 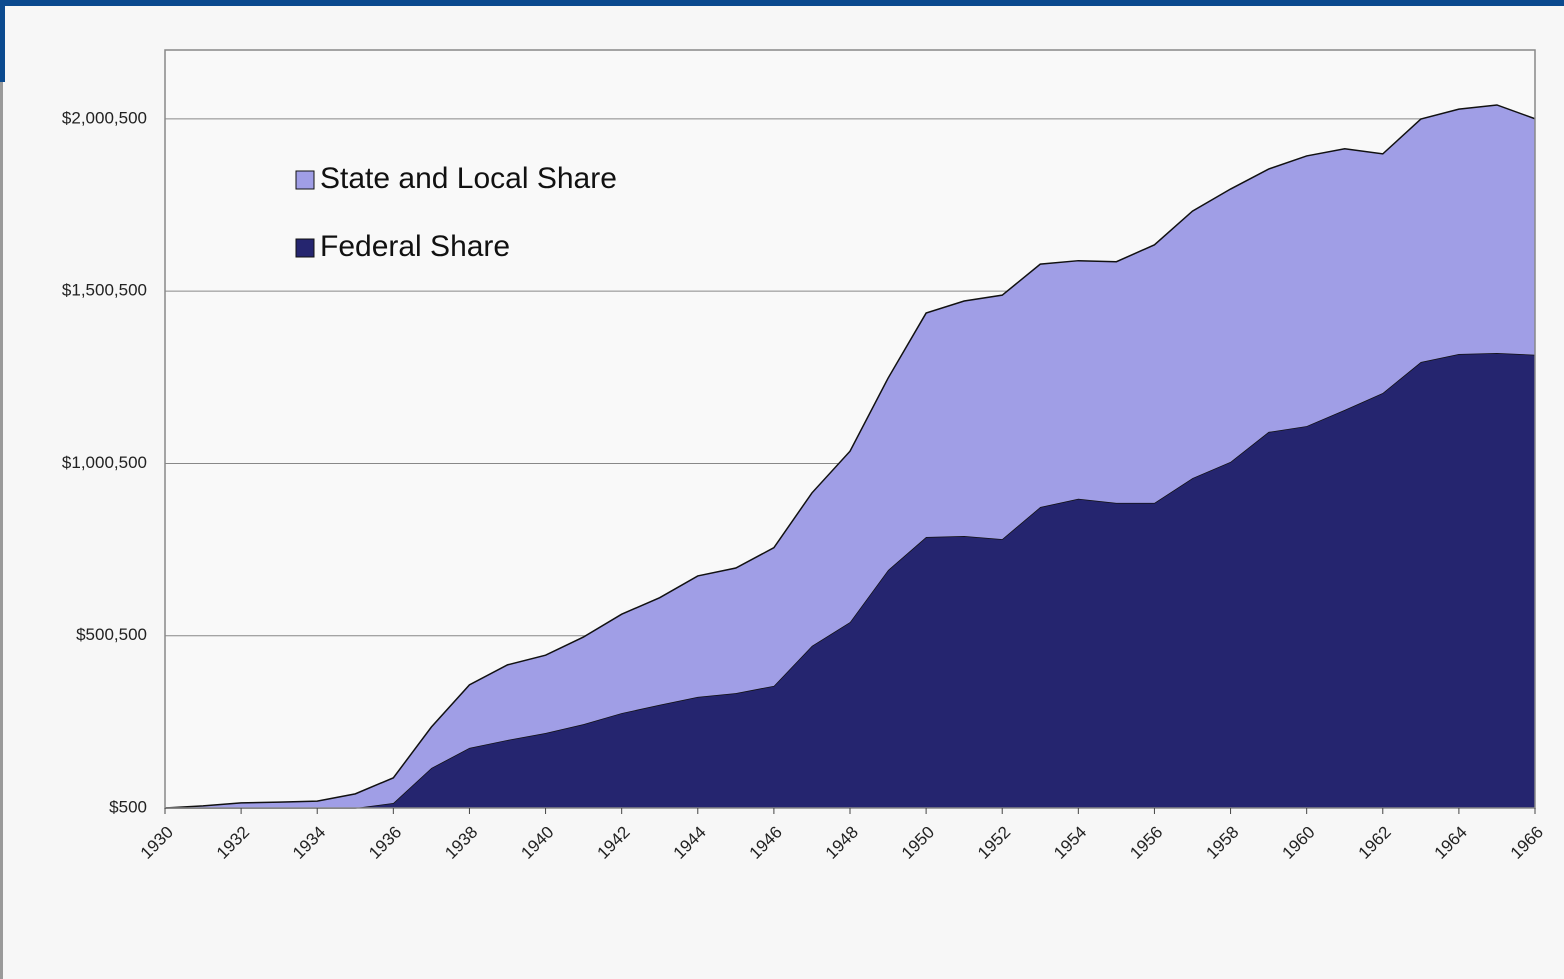 What do you see at coordinates (537, 843) in the screenshot?
I see `x-tick-label: 1940` at bounding box center [537, 843].